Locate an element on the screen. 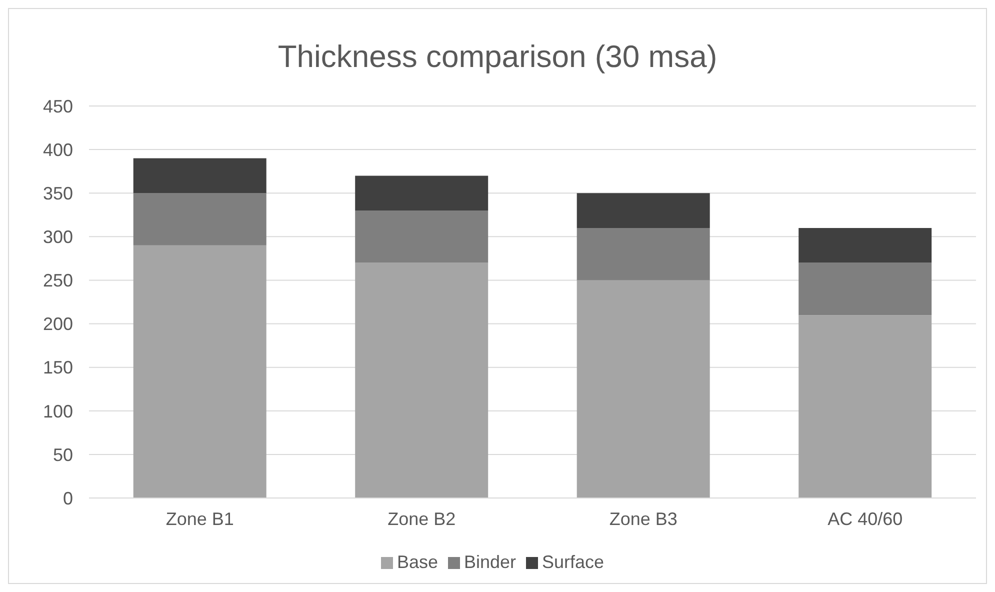 This screenshot has width=995, height=592. y-tick-label: 300 is located at coordinates (57, 237).